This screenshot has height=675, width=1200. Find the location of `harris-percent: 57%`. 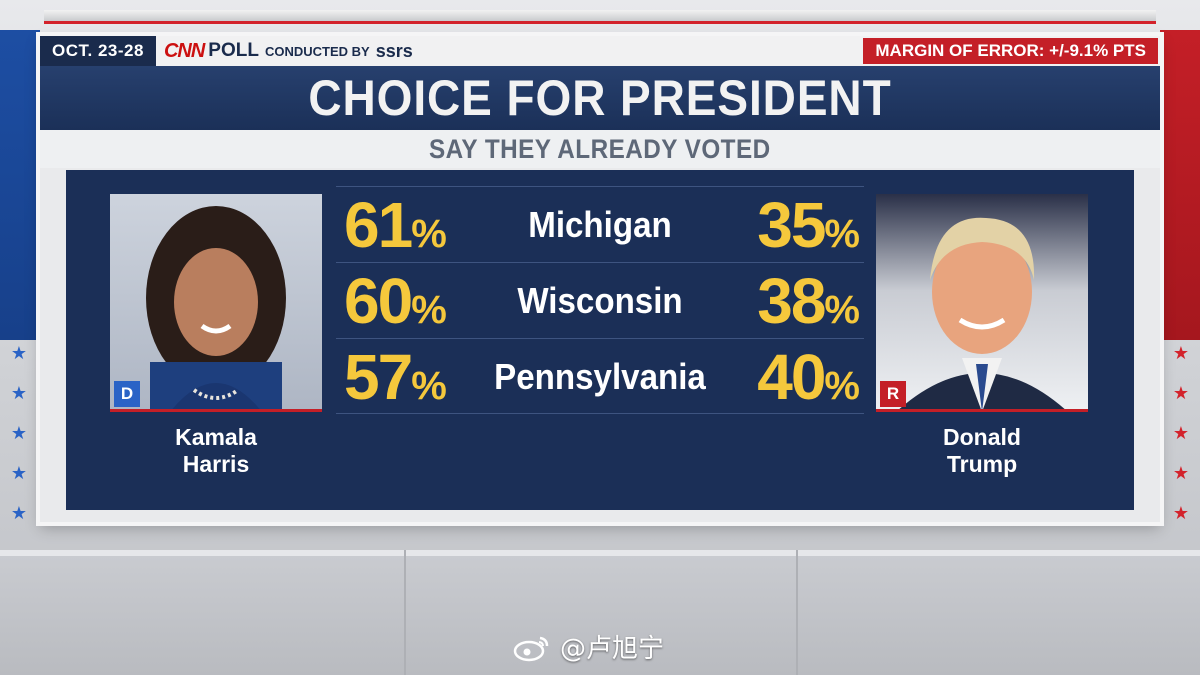

harris-percent: 57% is located at coordinates (395, 381).